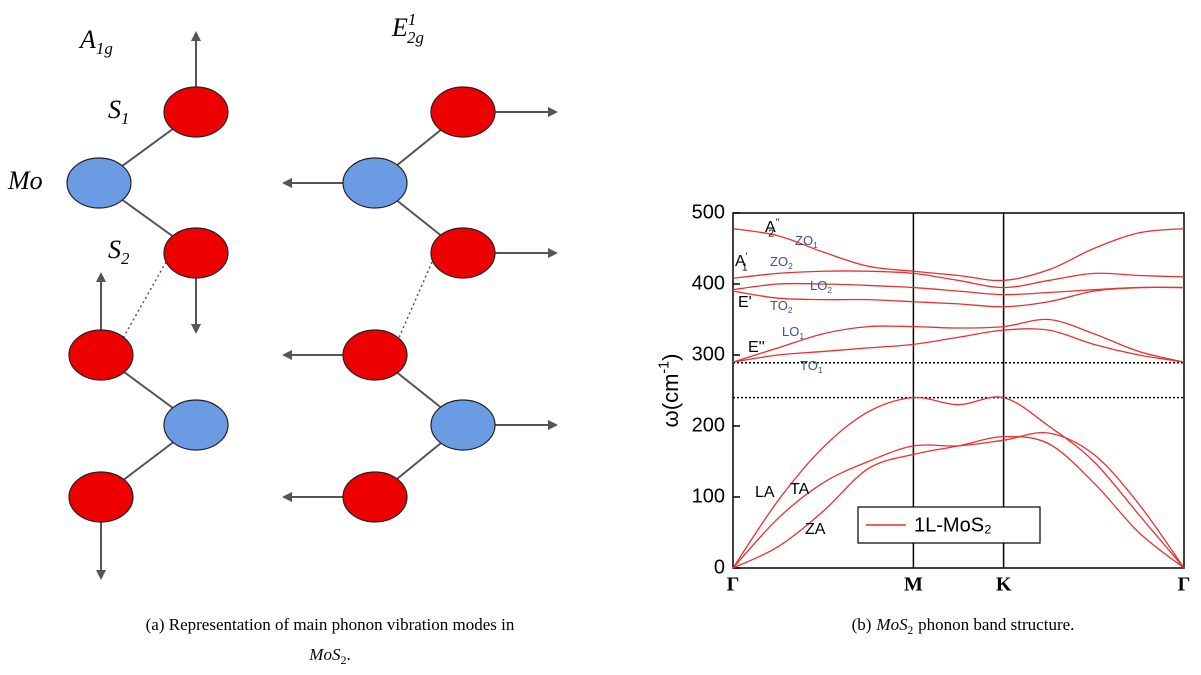 This screenshot has height=675, width=1201. Describe the element at coordinates (708, 212) in the screenshot. I see `y-tick-label: 500` at that location.